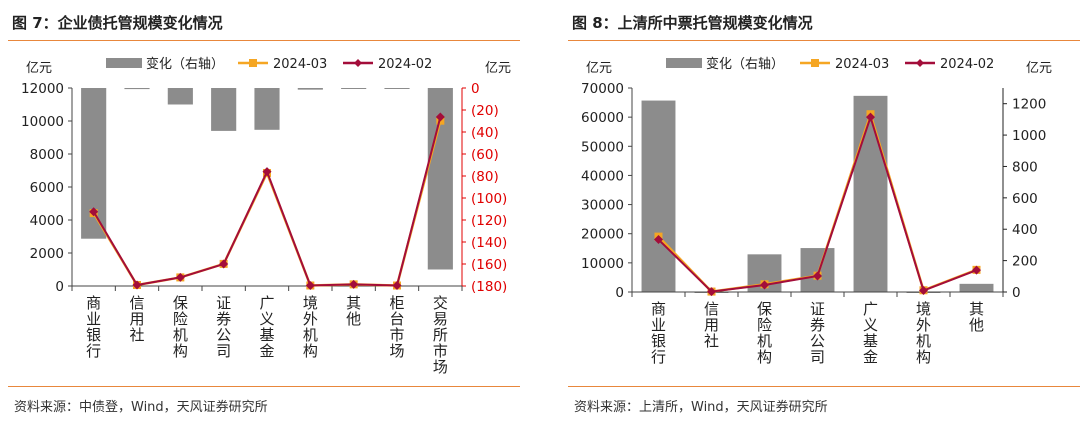 This screenshot has height=424, width=1080. I want to click on right-tick-label: (180), so click(489, 287).